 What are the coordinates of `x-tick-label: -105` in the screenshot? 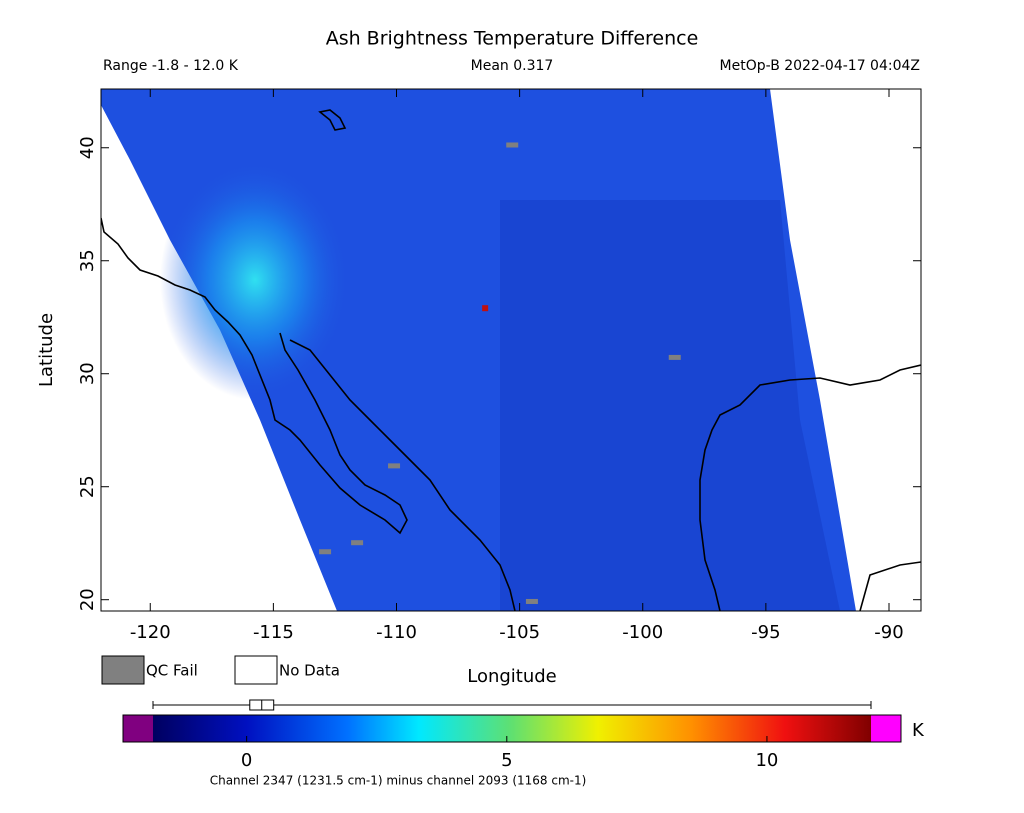 It's located at (519, 632).